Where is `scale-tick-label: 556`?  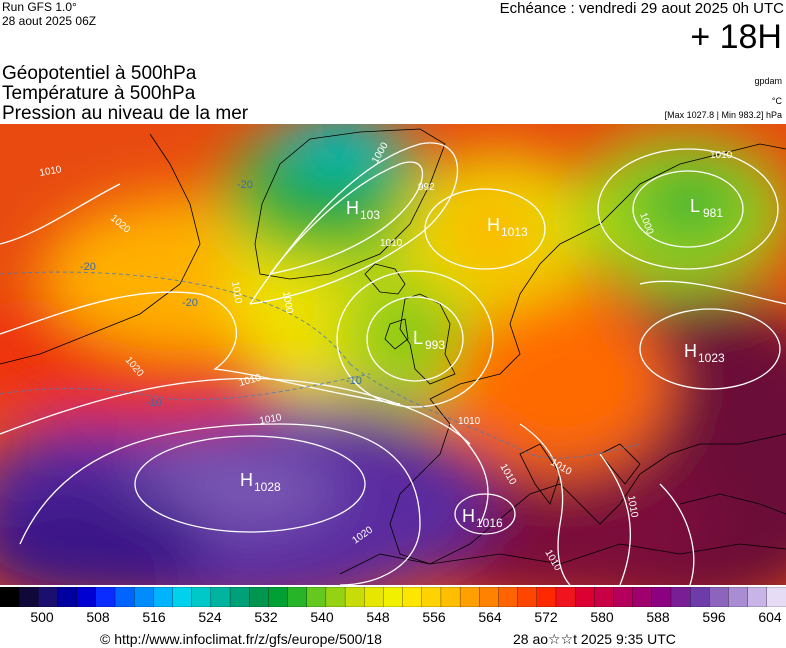
scale-tick-label: 556 is located at coordinates (434, 617).